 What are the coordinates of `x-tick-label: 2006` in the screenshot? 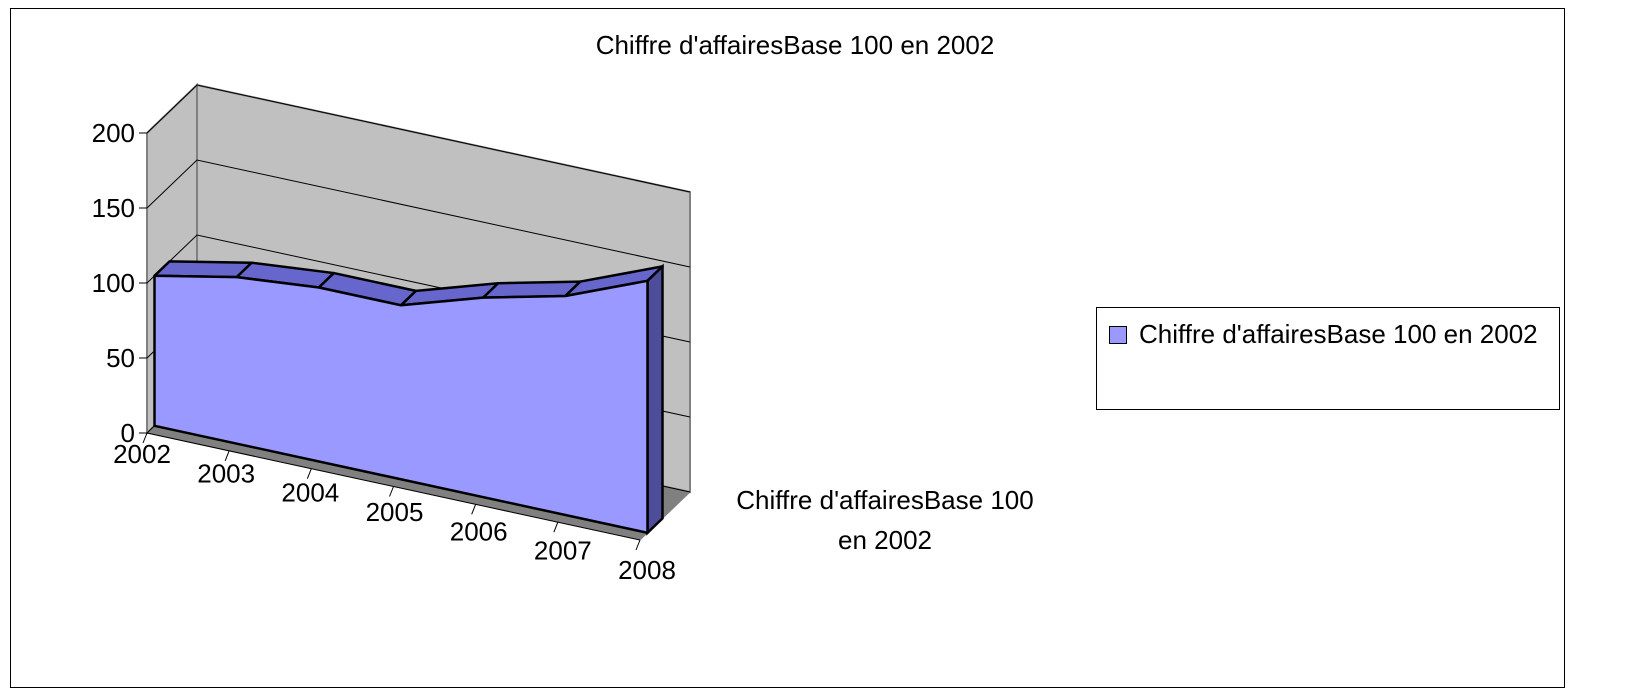 It's located at (479, 531).